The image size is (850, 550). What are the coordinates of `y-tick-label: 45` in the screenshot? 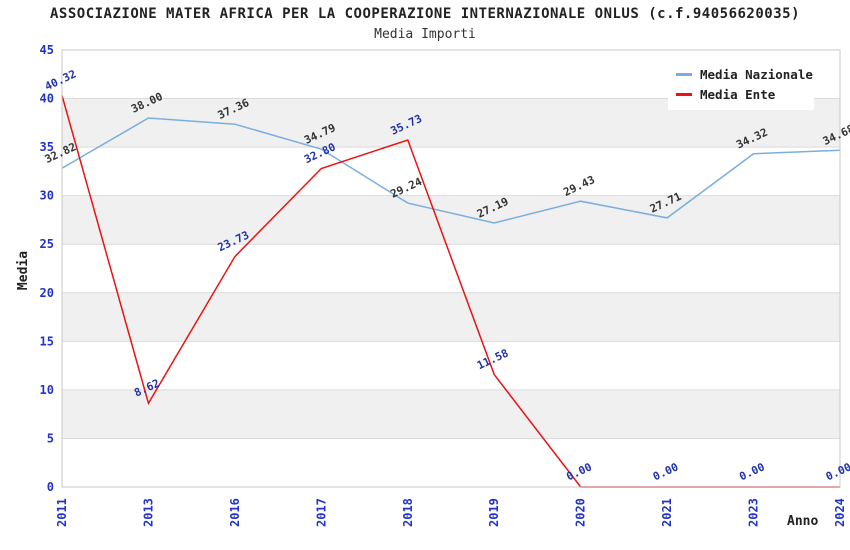 It's located at (47, 50).